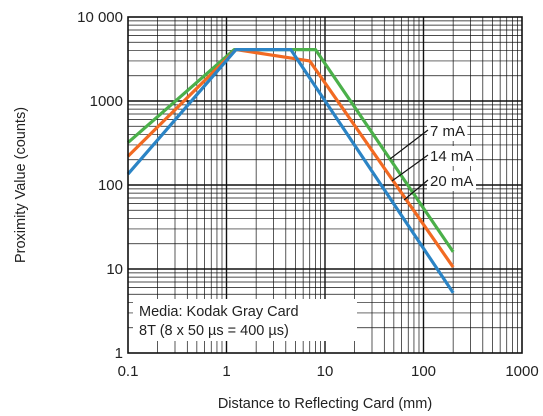 This screenshot has width=543, height=416. Describe the element at coordinates (226, 371) in the screenshot. I see `x-tick-label: 1` at that location.